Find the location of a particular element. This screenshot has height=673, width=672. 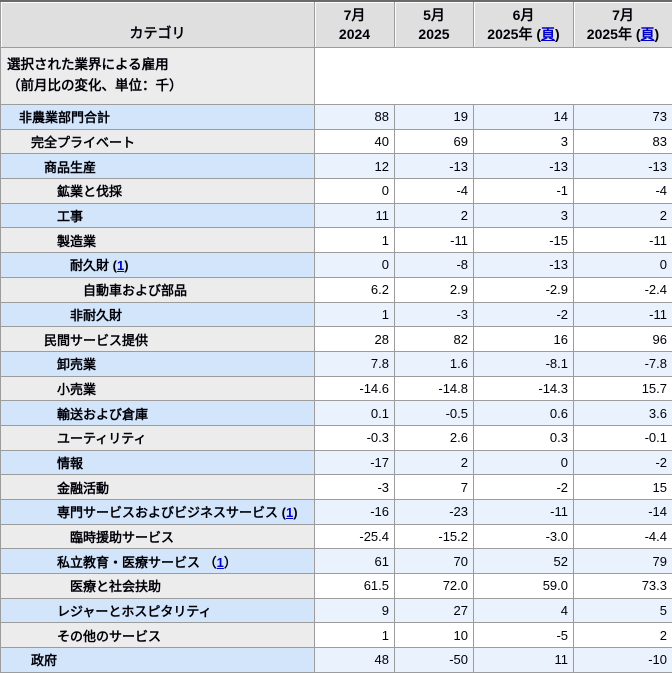

year-label: 2025 is located at coordinates (434, 34).